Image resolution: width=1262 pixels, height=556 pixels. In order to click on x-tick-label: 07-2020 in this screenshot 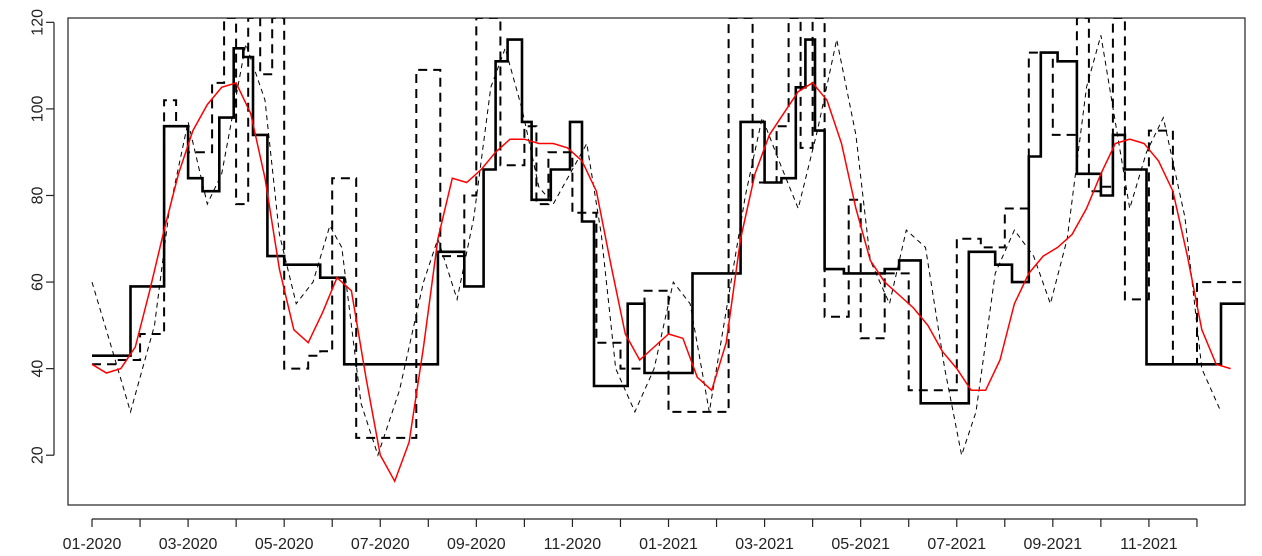, I will do `click(380, 544)`.